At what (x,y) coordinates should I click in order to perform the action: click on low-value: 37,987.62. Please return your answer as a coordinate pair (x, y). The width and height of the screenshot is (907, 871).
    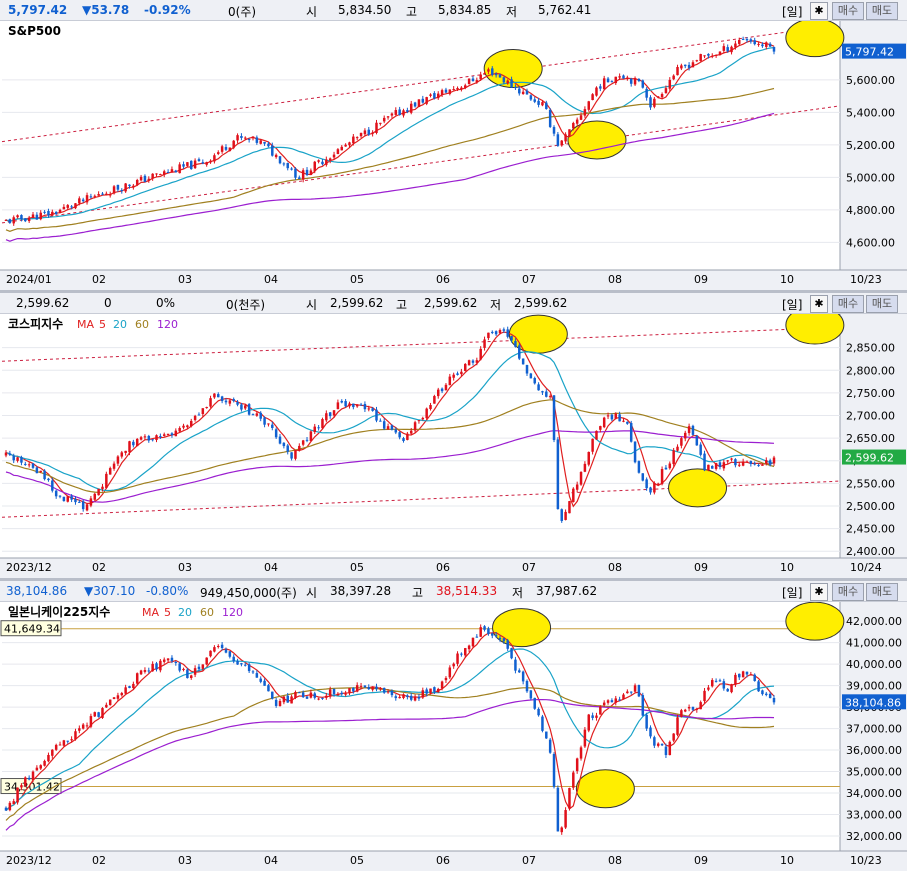
    Looking at the image, I should click on (567, 591).